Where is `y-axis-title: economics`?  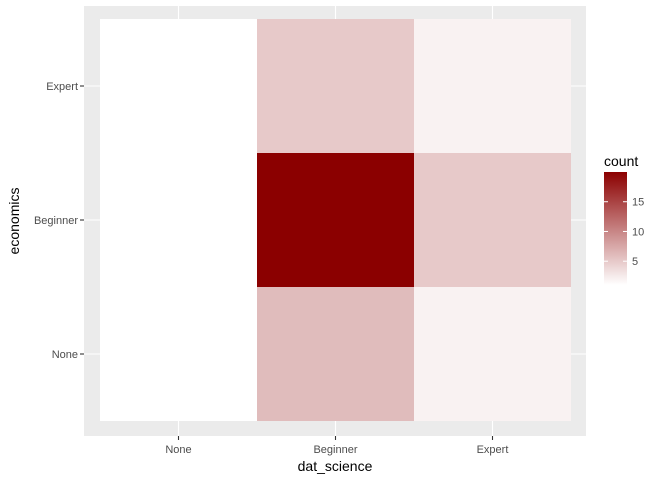 y-axis-title: economics is located at coordinates (14, 221).